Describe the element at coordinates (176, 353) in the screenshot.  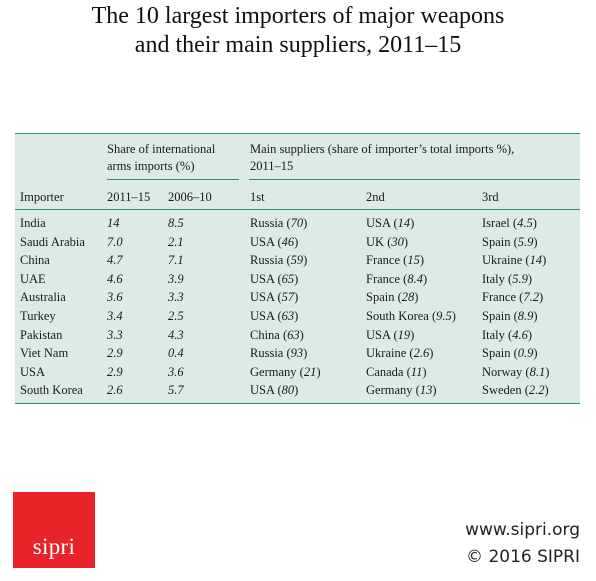
I see `cell-share-2006-10: 0.4` at that location.